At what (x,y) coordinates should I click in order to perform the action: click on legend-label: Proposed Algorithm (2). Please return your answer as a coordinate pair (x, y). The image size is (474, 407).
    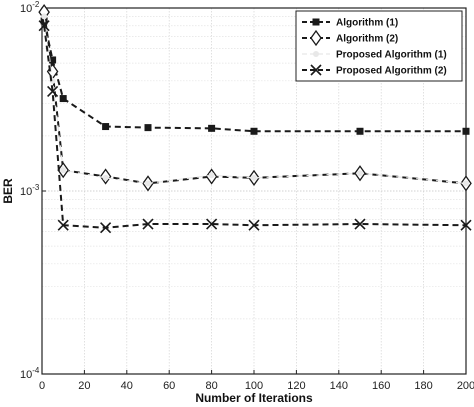
    Looking at the image, I should click on (391, 71).